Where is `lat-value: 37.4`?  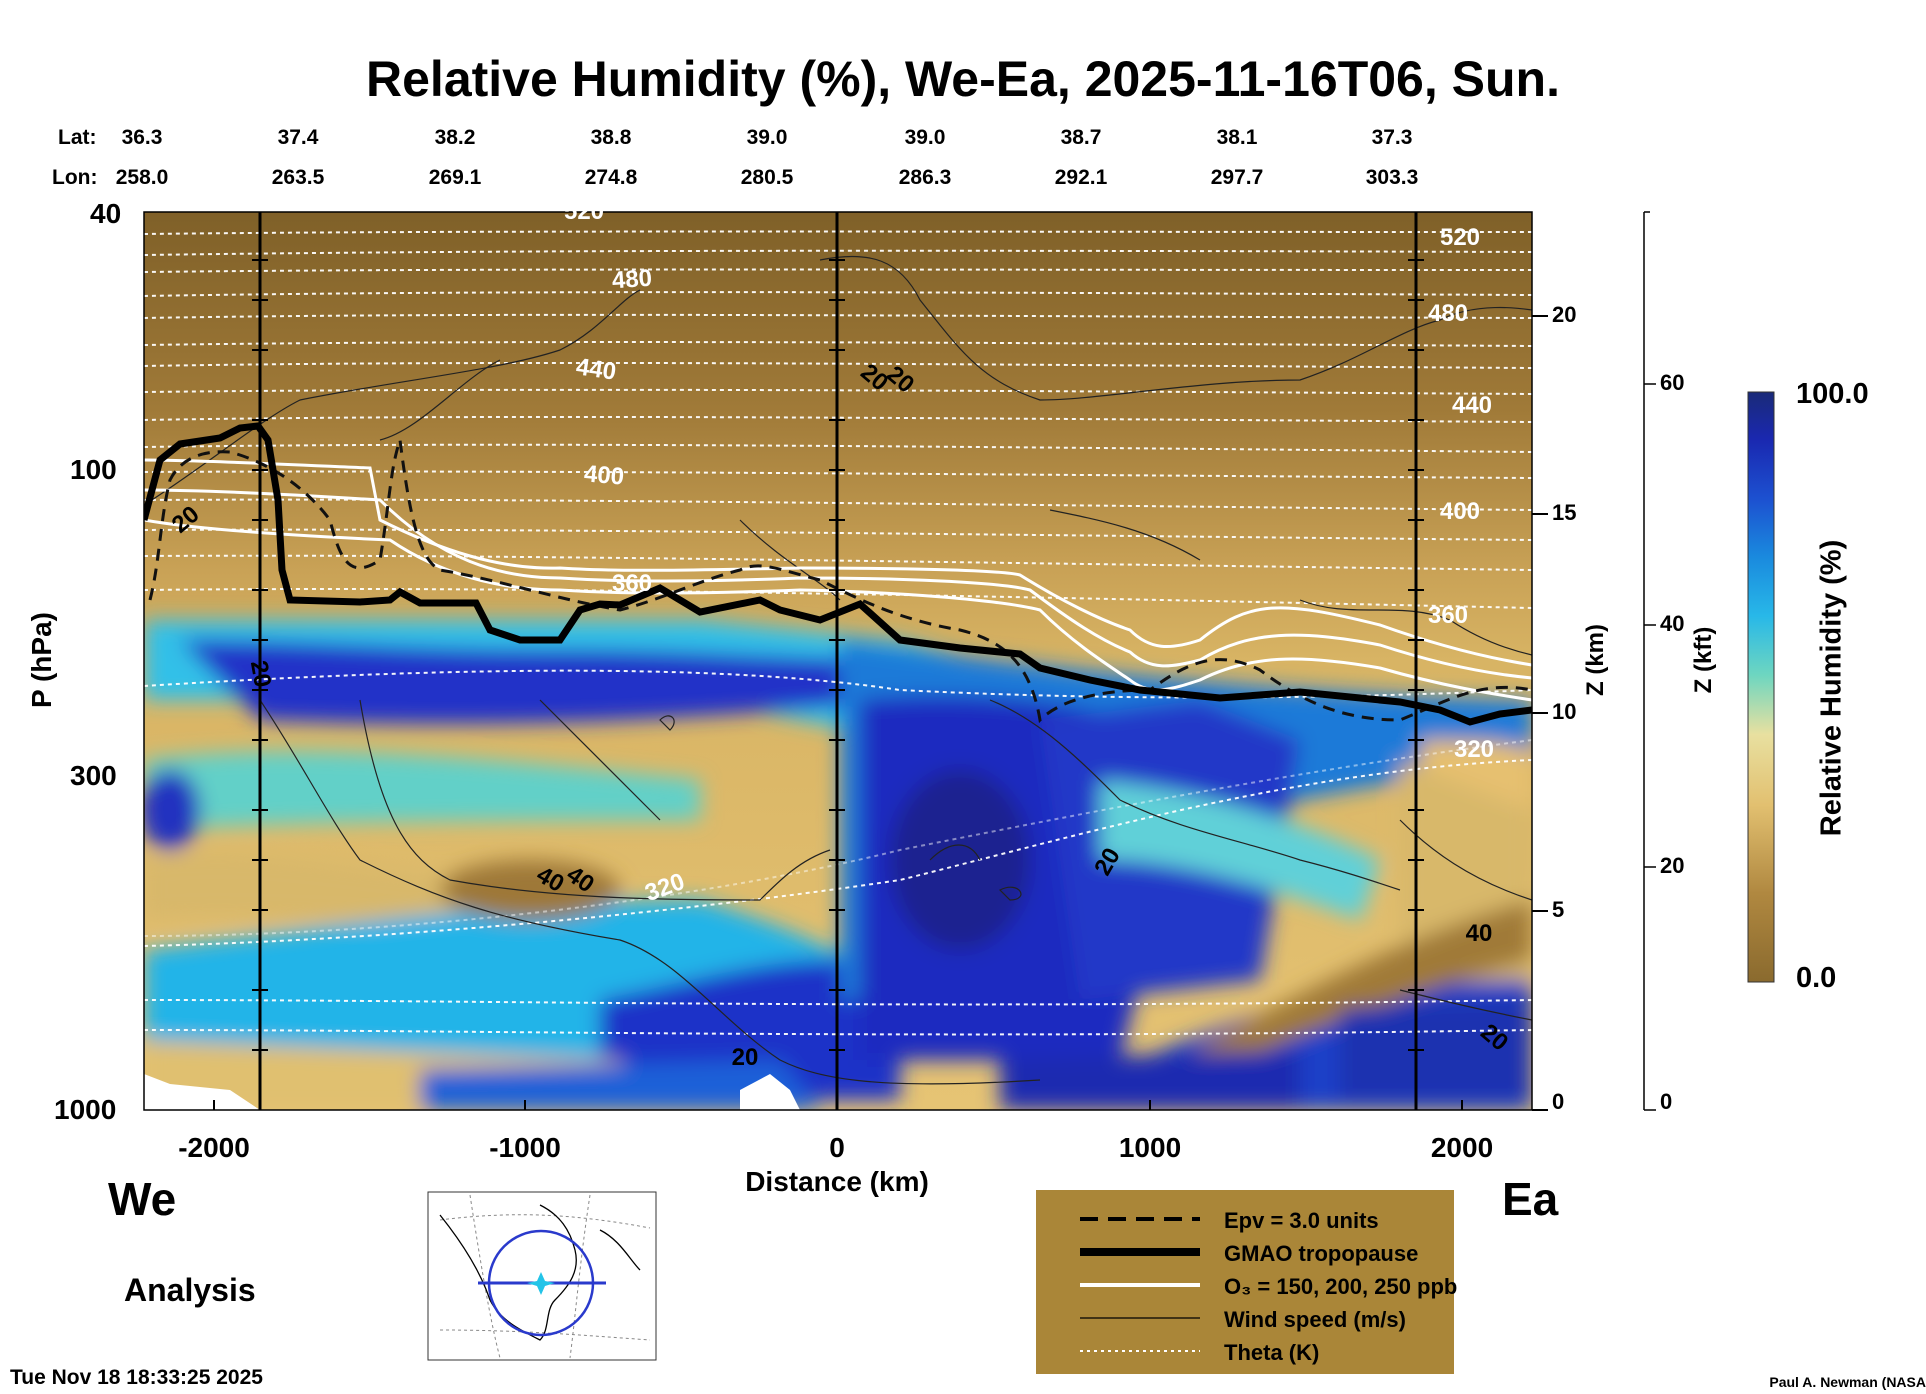
lat-value: 37.4 is located at coordinates (298, 137).